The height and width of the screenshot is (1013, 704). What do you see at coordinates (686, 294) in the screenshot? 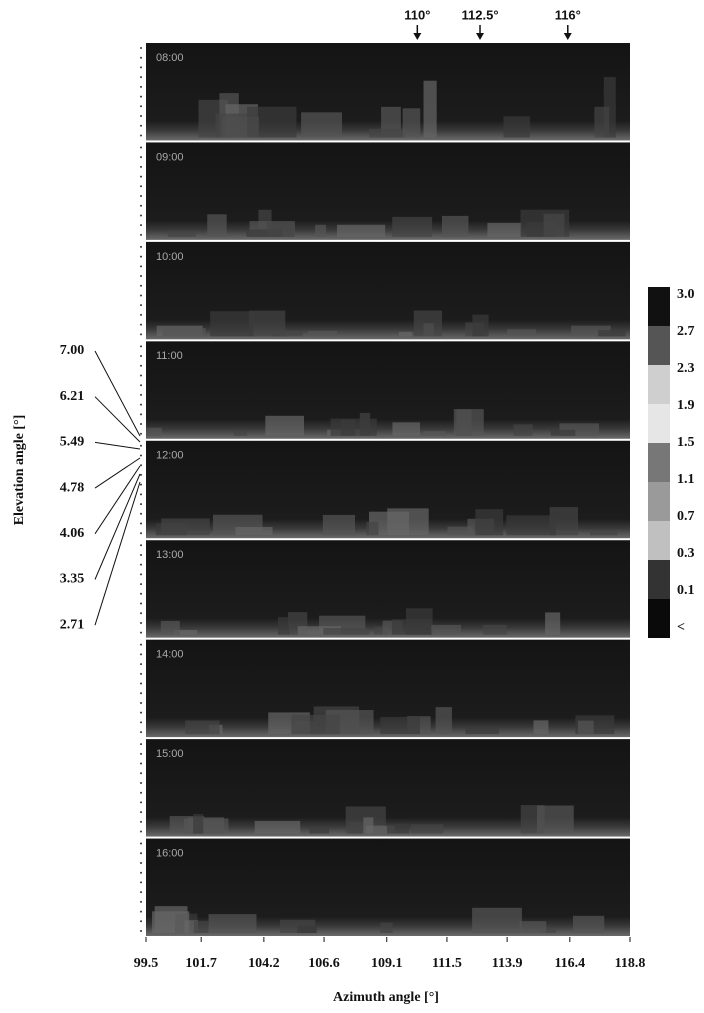
I see `colorbar-label: 3.0` at bounding box center [686, 294].